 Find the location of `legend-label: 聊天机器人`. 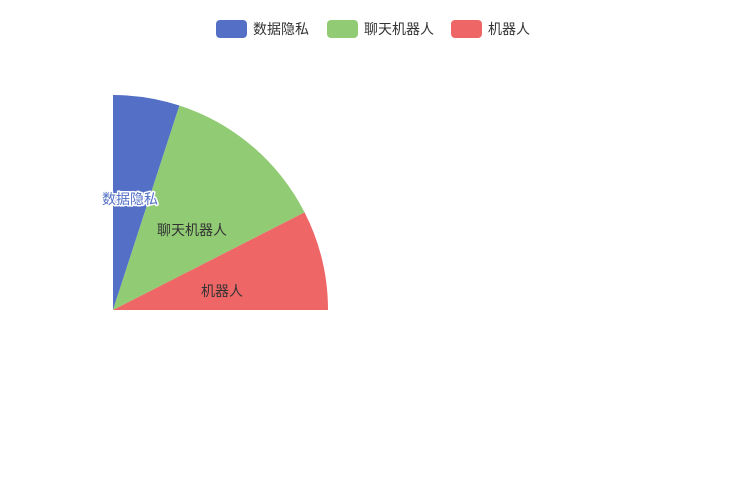

legend-label: 聊天机器人 is located at coordinates (399, 30).